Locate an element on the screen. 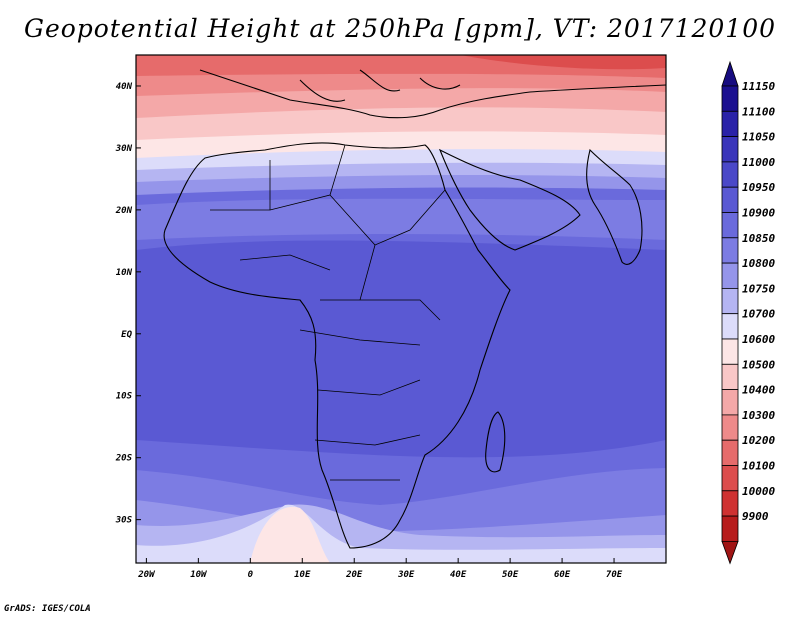 The image size is (800, 622). arabia-coast is located at coordinates (509, 199).